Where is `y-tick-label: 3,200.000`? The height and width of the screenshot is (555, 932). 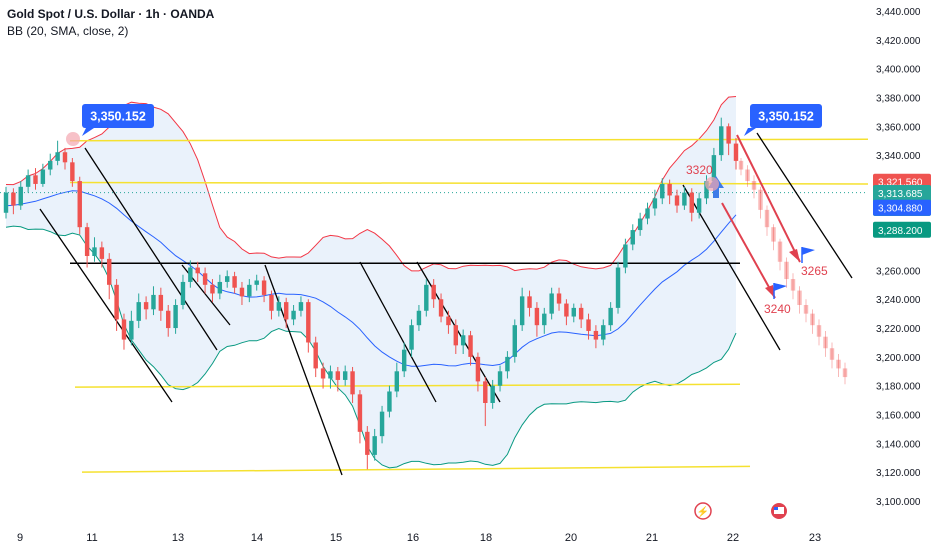
y-tick-label: 3,200.000 is located at coordinates (898, 358).